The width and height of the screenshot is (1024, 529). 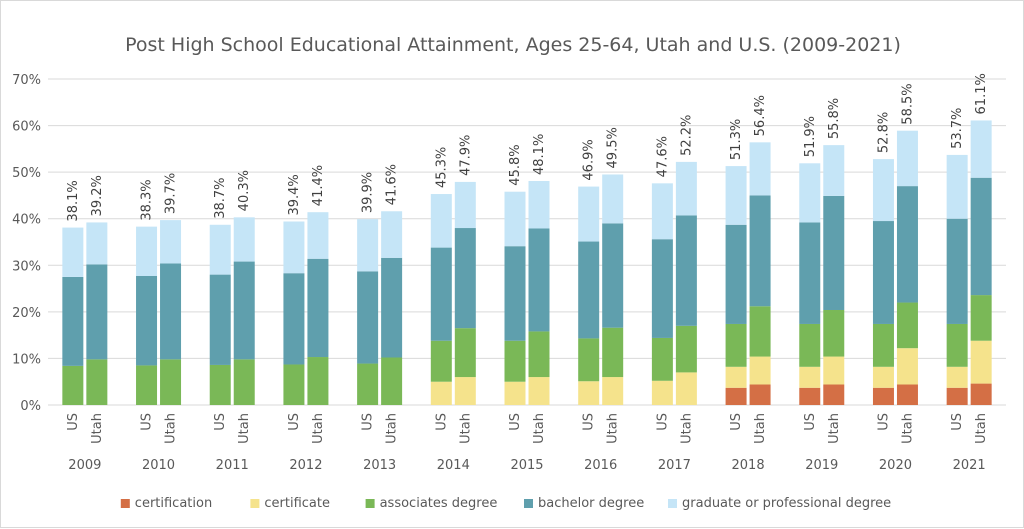 I want to click on x-tick-year: 2009, so click(x=84, y=465).